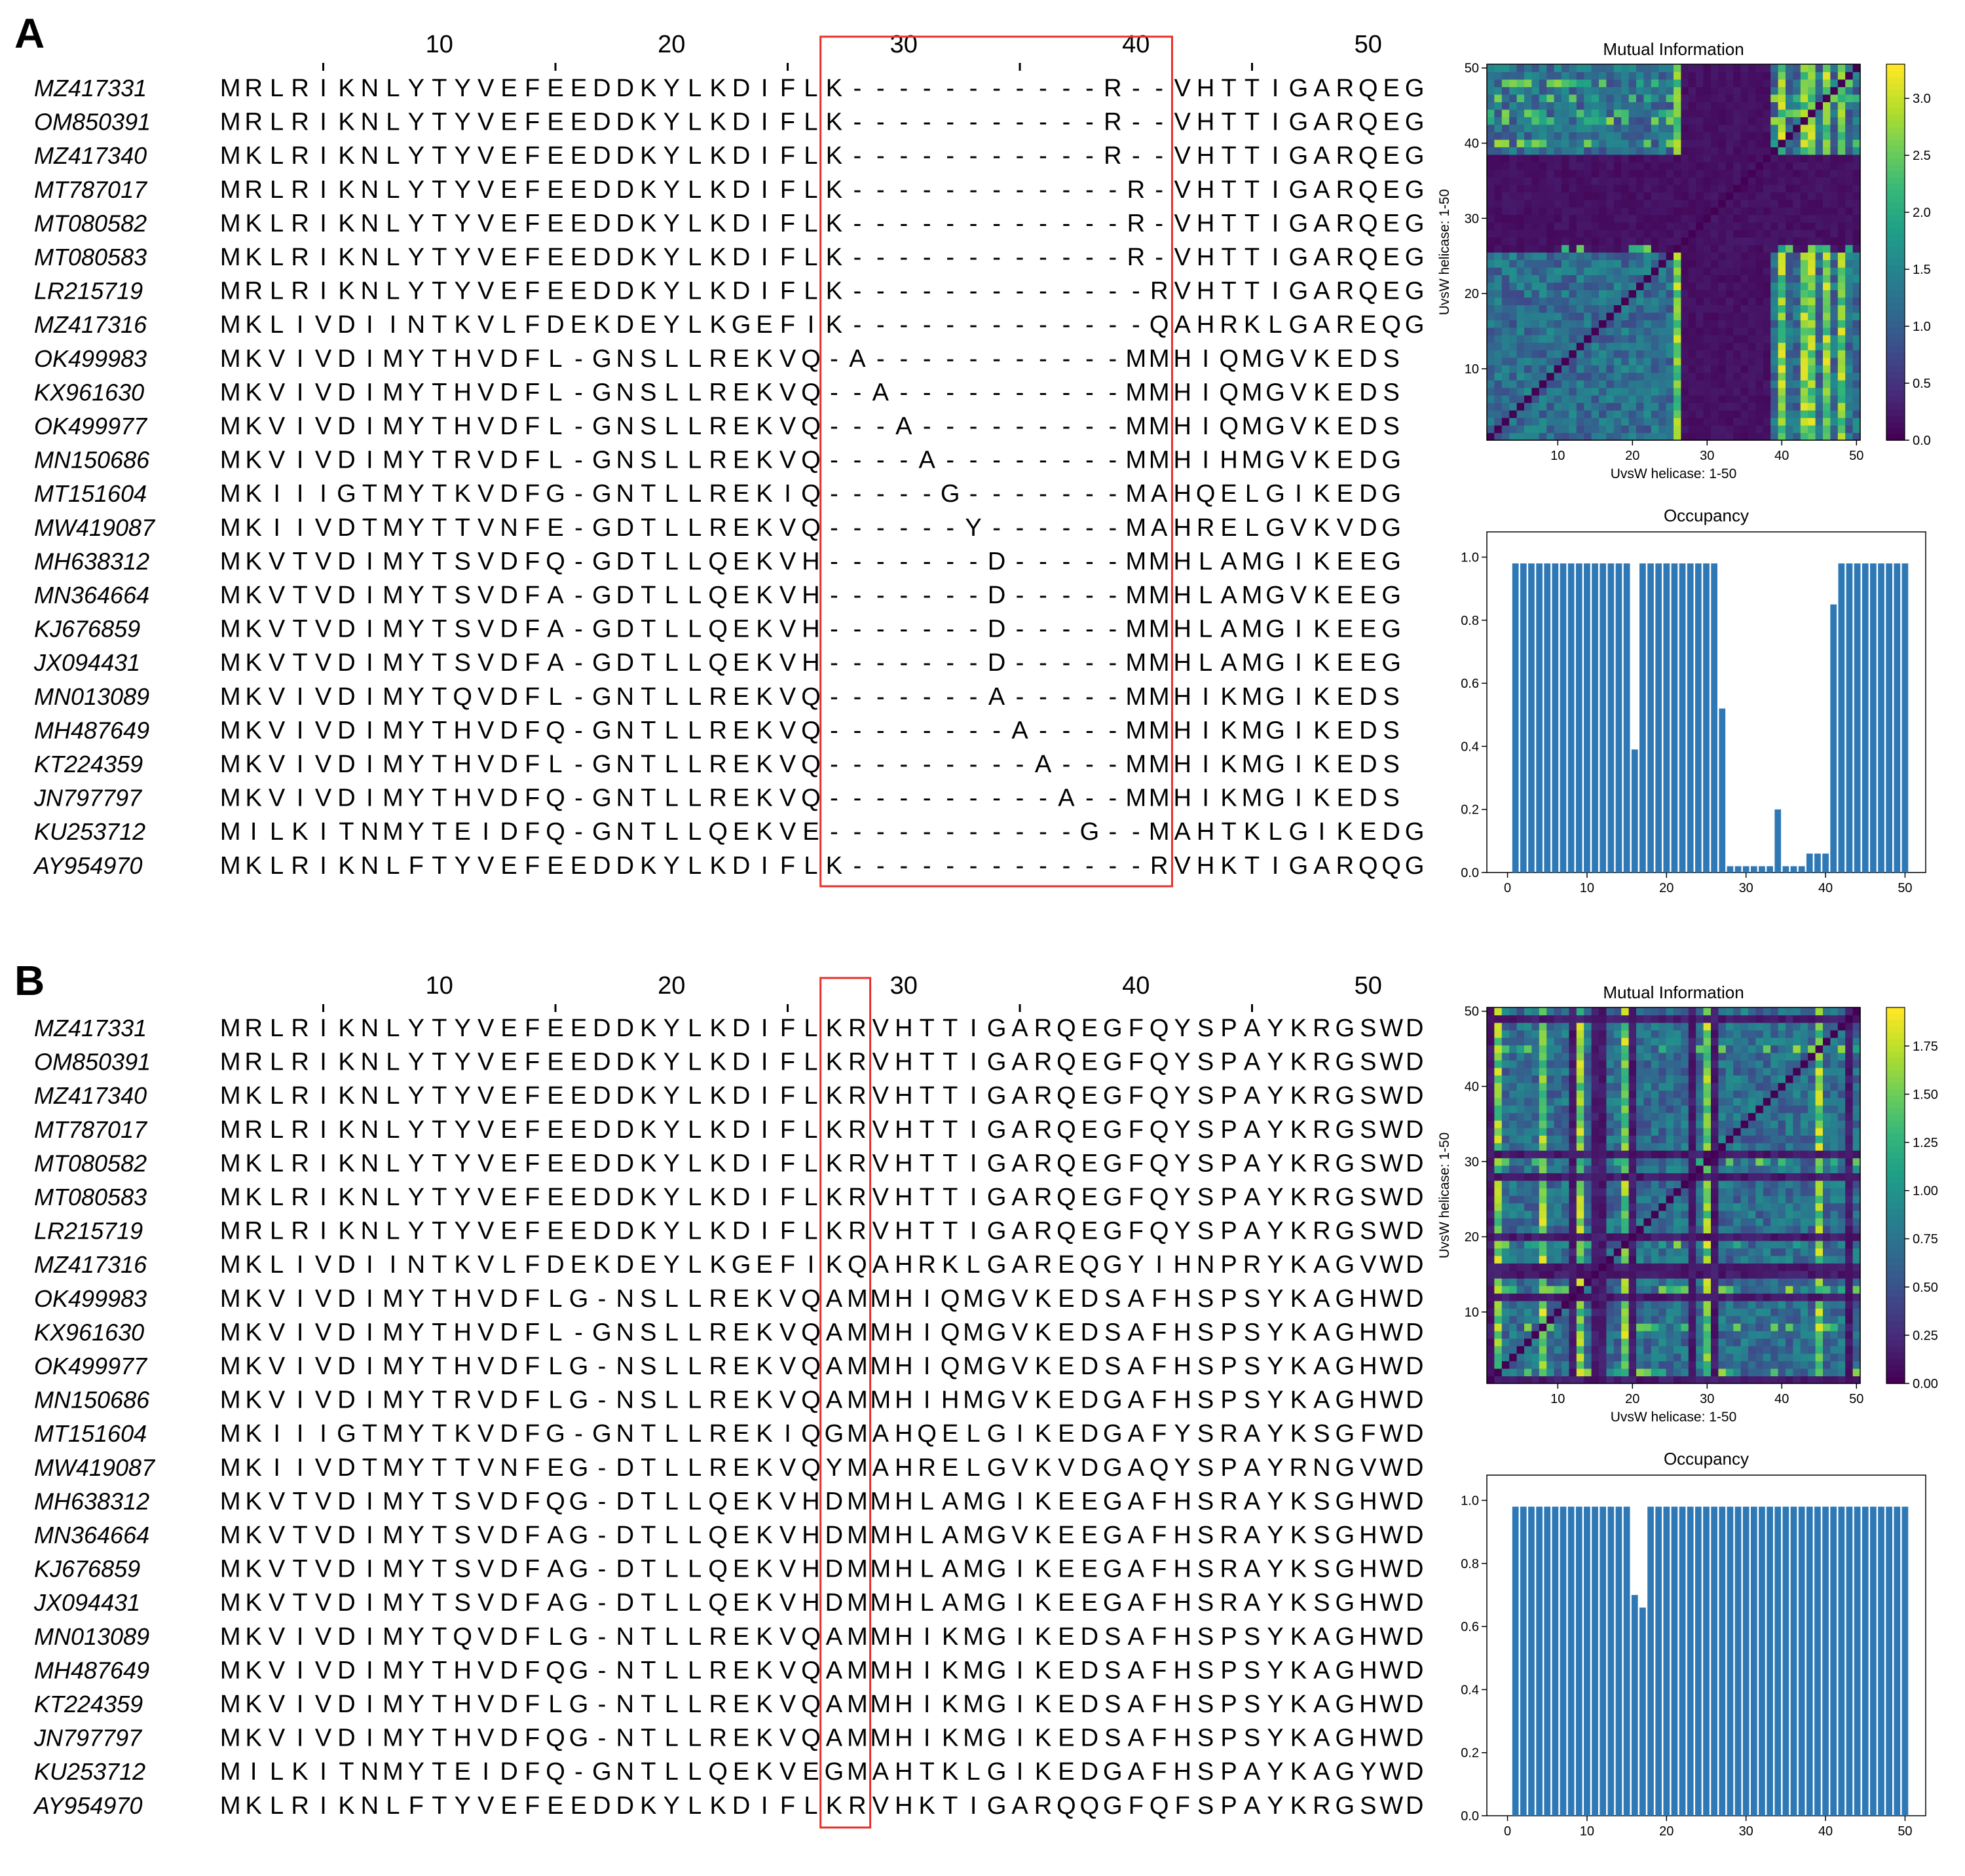 Image resolution: width=1965 pixels, height=1876 pixels. Describe the element at coordinates (92, 697) in the screenshot. I see `sequence-name: MN013089` at that location.